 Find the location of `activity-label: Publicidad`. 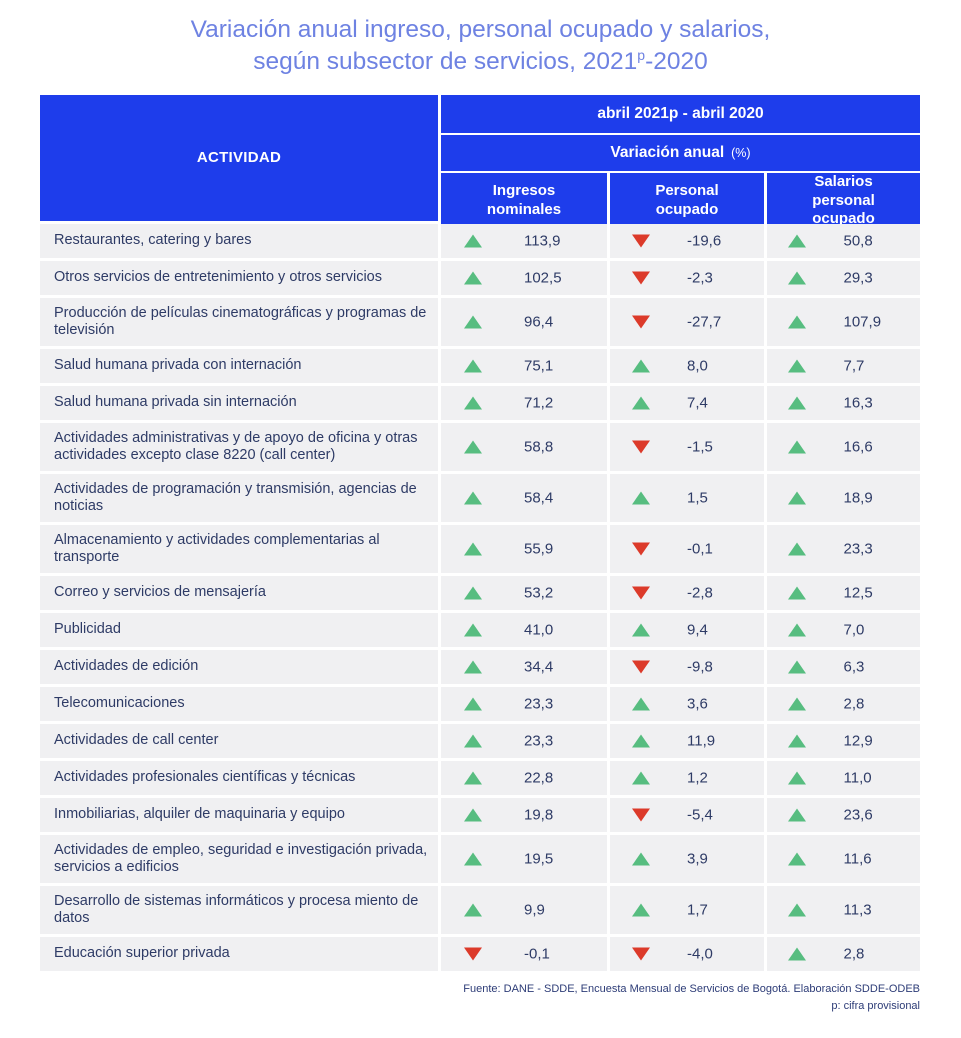

activity-label: Publicidad is located at coordinates (87, 629).